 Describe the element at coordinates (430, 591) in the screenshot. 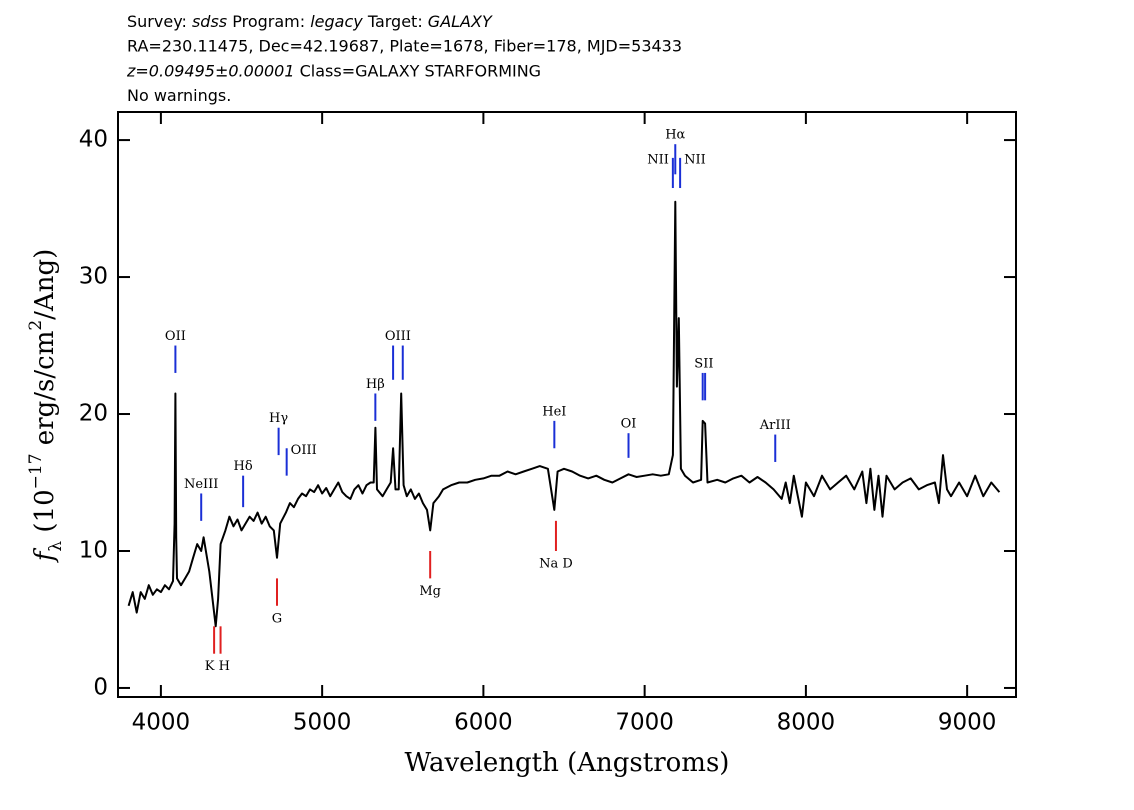

I see `line-label: Mg` at that location.